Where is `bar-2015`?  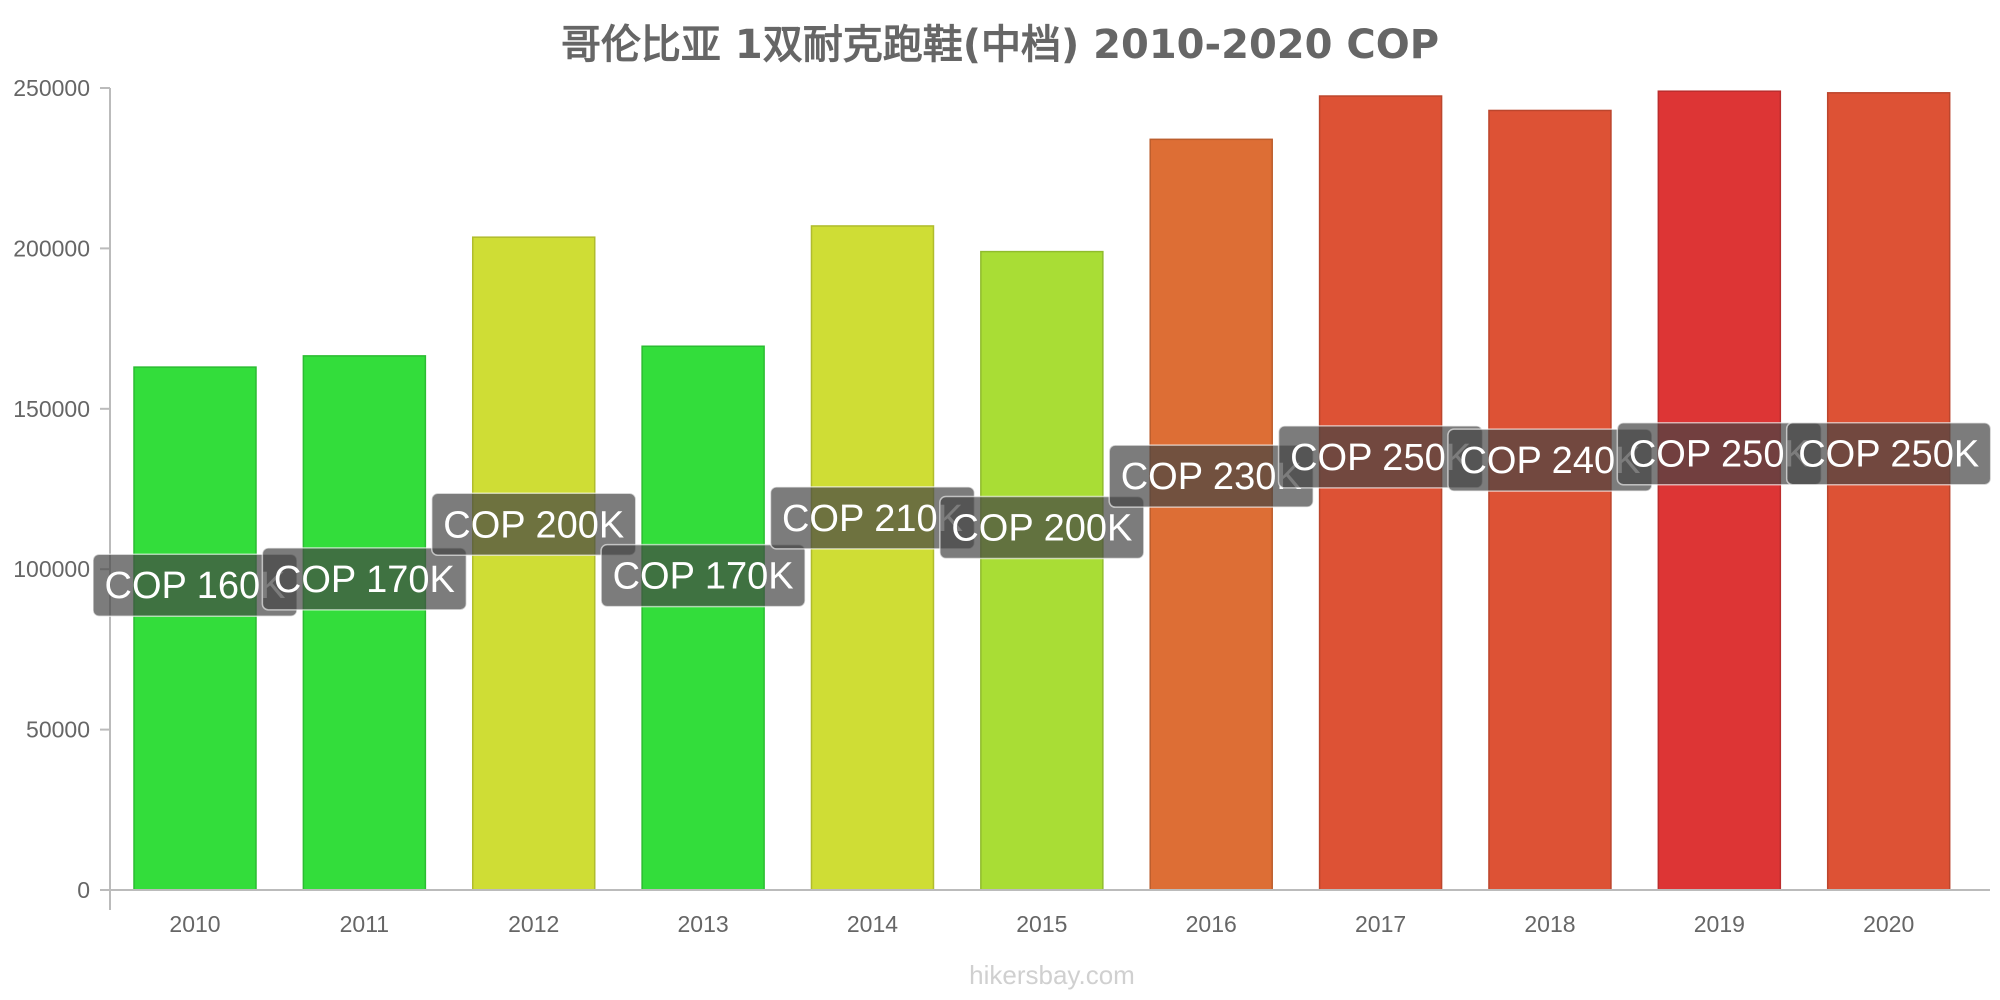 bar-2015 is located at coordinates (1042, 570).